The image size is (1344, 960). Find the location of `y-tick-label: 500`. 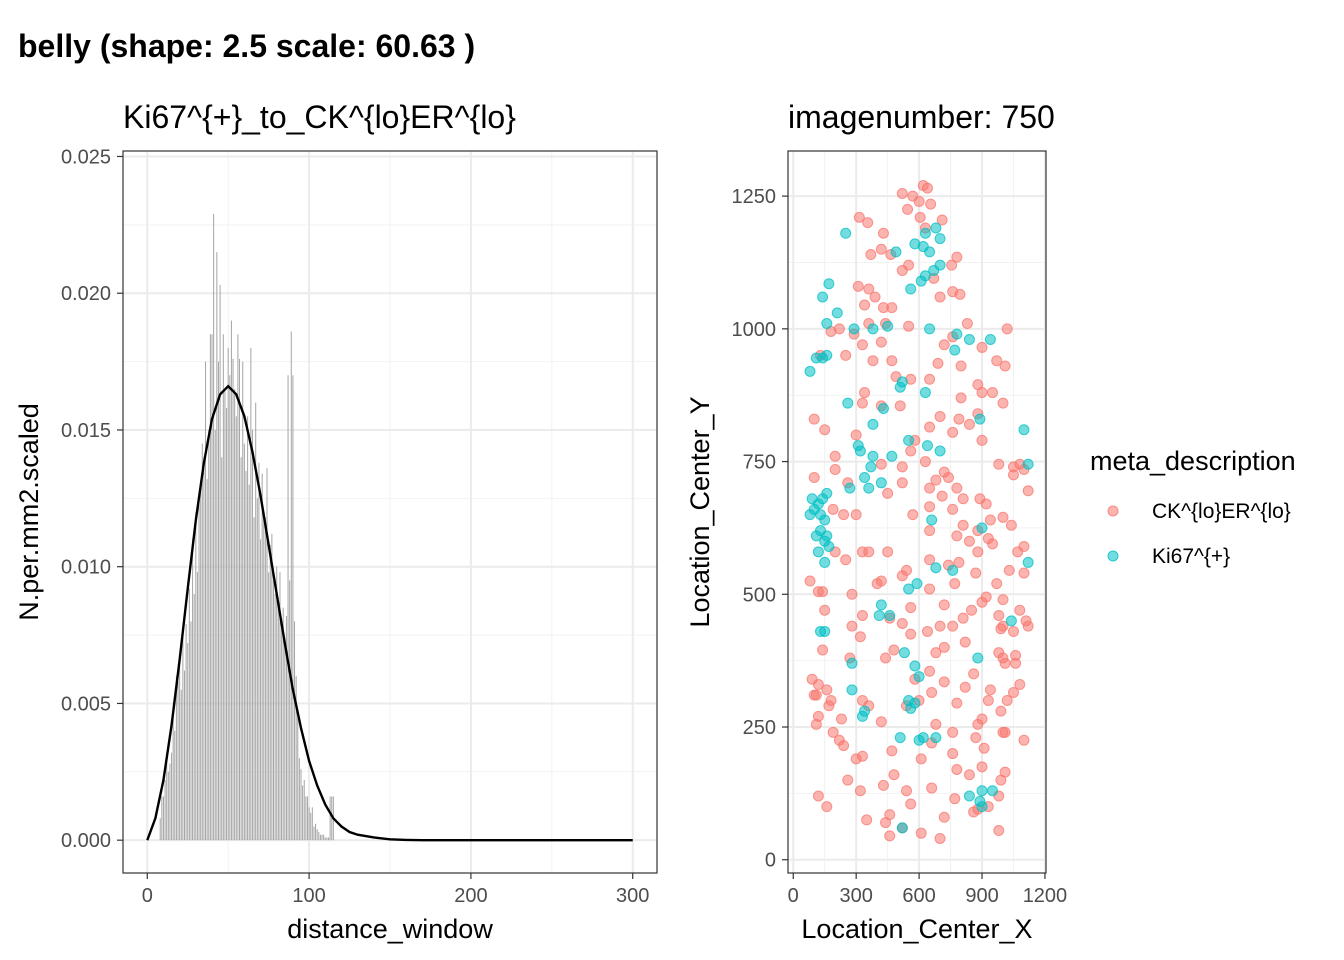

y-tick-label: 500 is located at coordinates (759, 595).